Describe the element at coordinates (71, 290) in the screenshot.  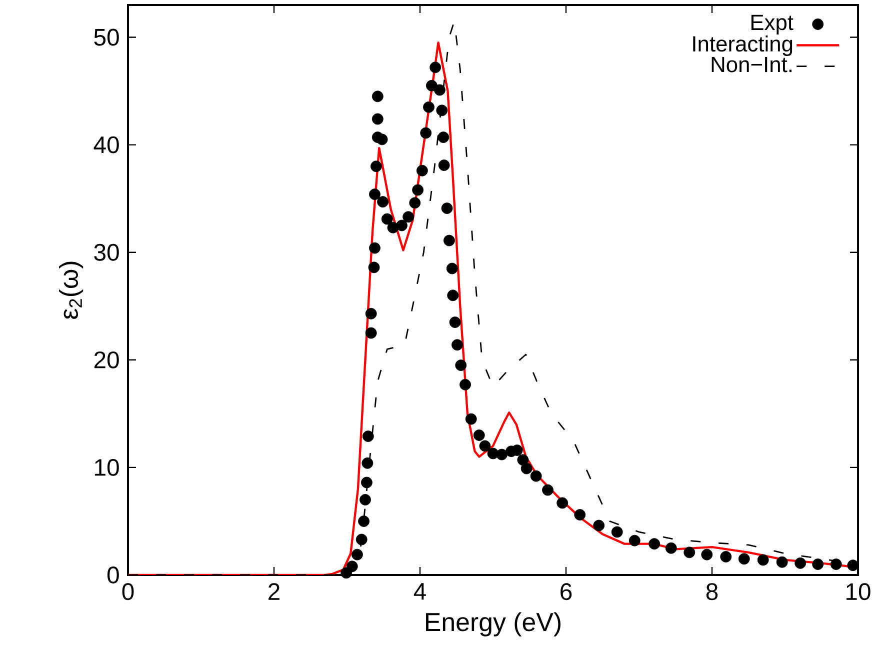
I see `y-axis-title: ε$_{2}$(ω)` at that location.